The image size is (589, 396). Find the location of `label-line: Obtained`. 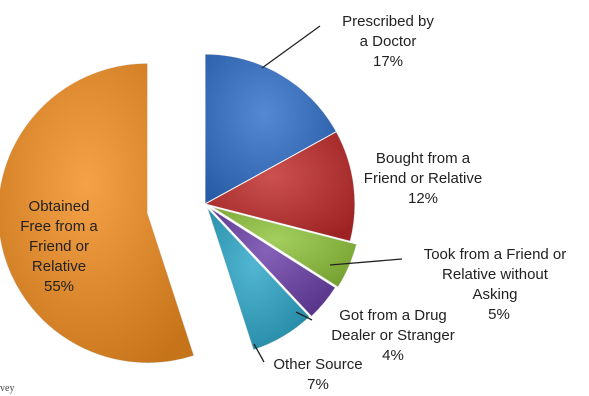

label-line: Obtained is located at coordinates (59, 206).